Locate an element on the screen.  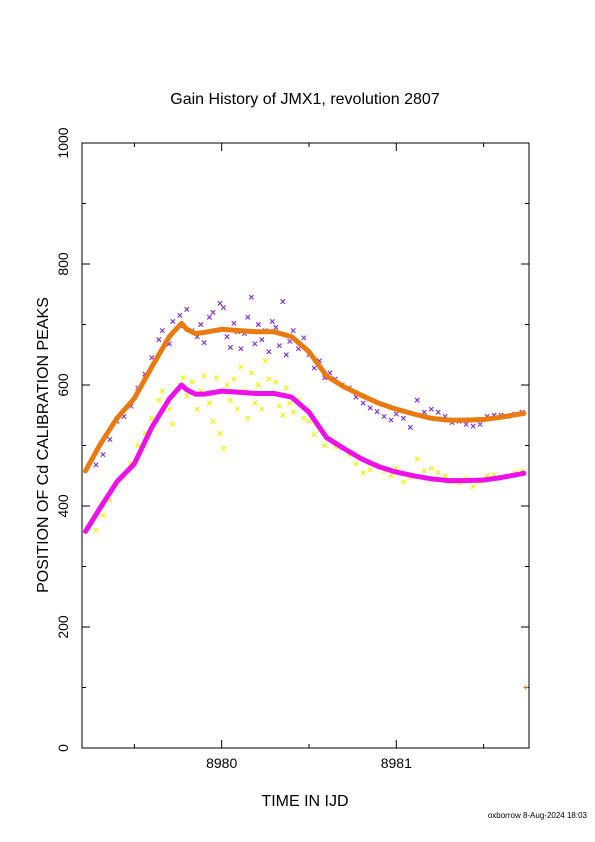
x-axis-label: TIME IN IJD is located at coordinates (304, 801).